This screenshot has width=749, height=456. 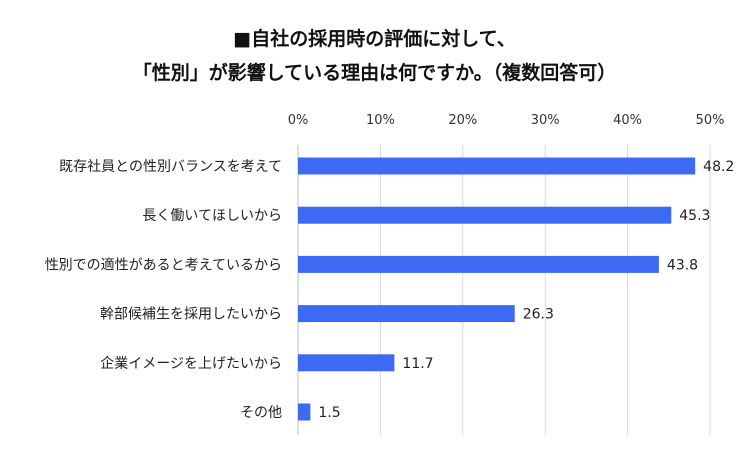 I want to click on value-label: 11.7, so click(x=417, y=364).